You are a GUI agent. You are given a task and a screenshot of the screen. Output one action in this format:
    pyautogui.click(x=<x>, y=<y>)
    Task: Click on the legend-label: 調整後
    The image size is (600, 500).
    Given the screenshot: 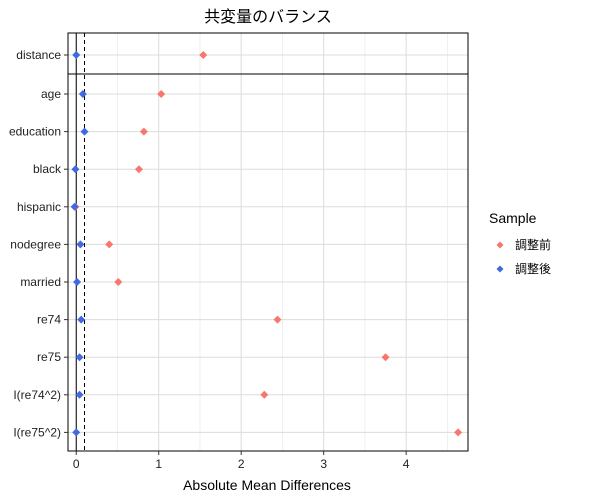 What is the action you would take?
    pyautogui.click(x=533, y=268)
    